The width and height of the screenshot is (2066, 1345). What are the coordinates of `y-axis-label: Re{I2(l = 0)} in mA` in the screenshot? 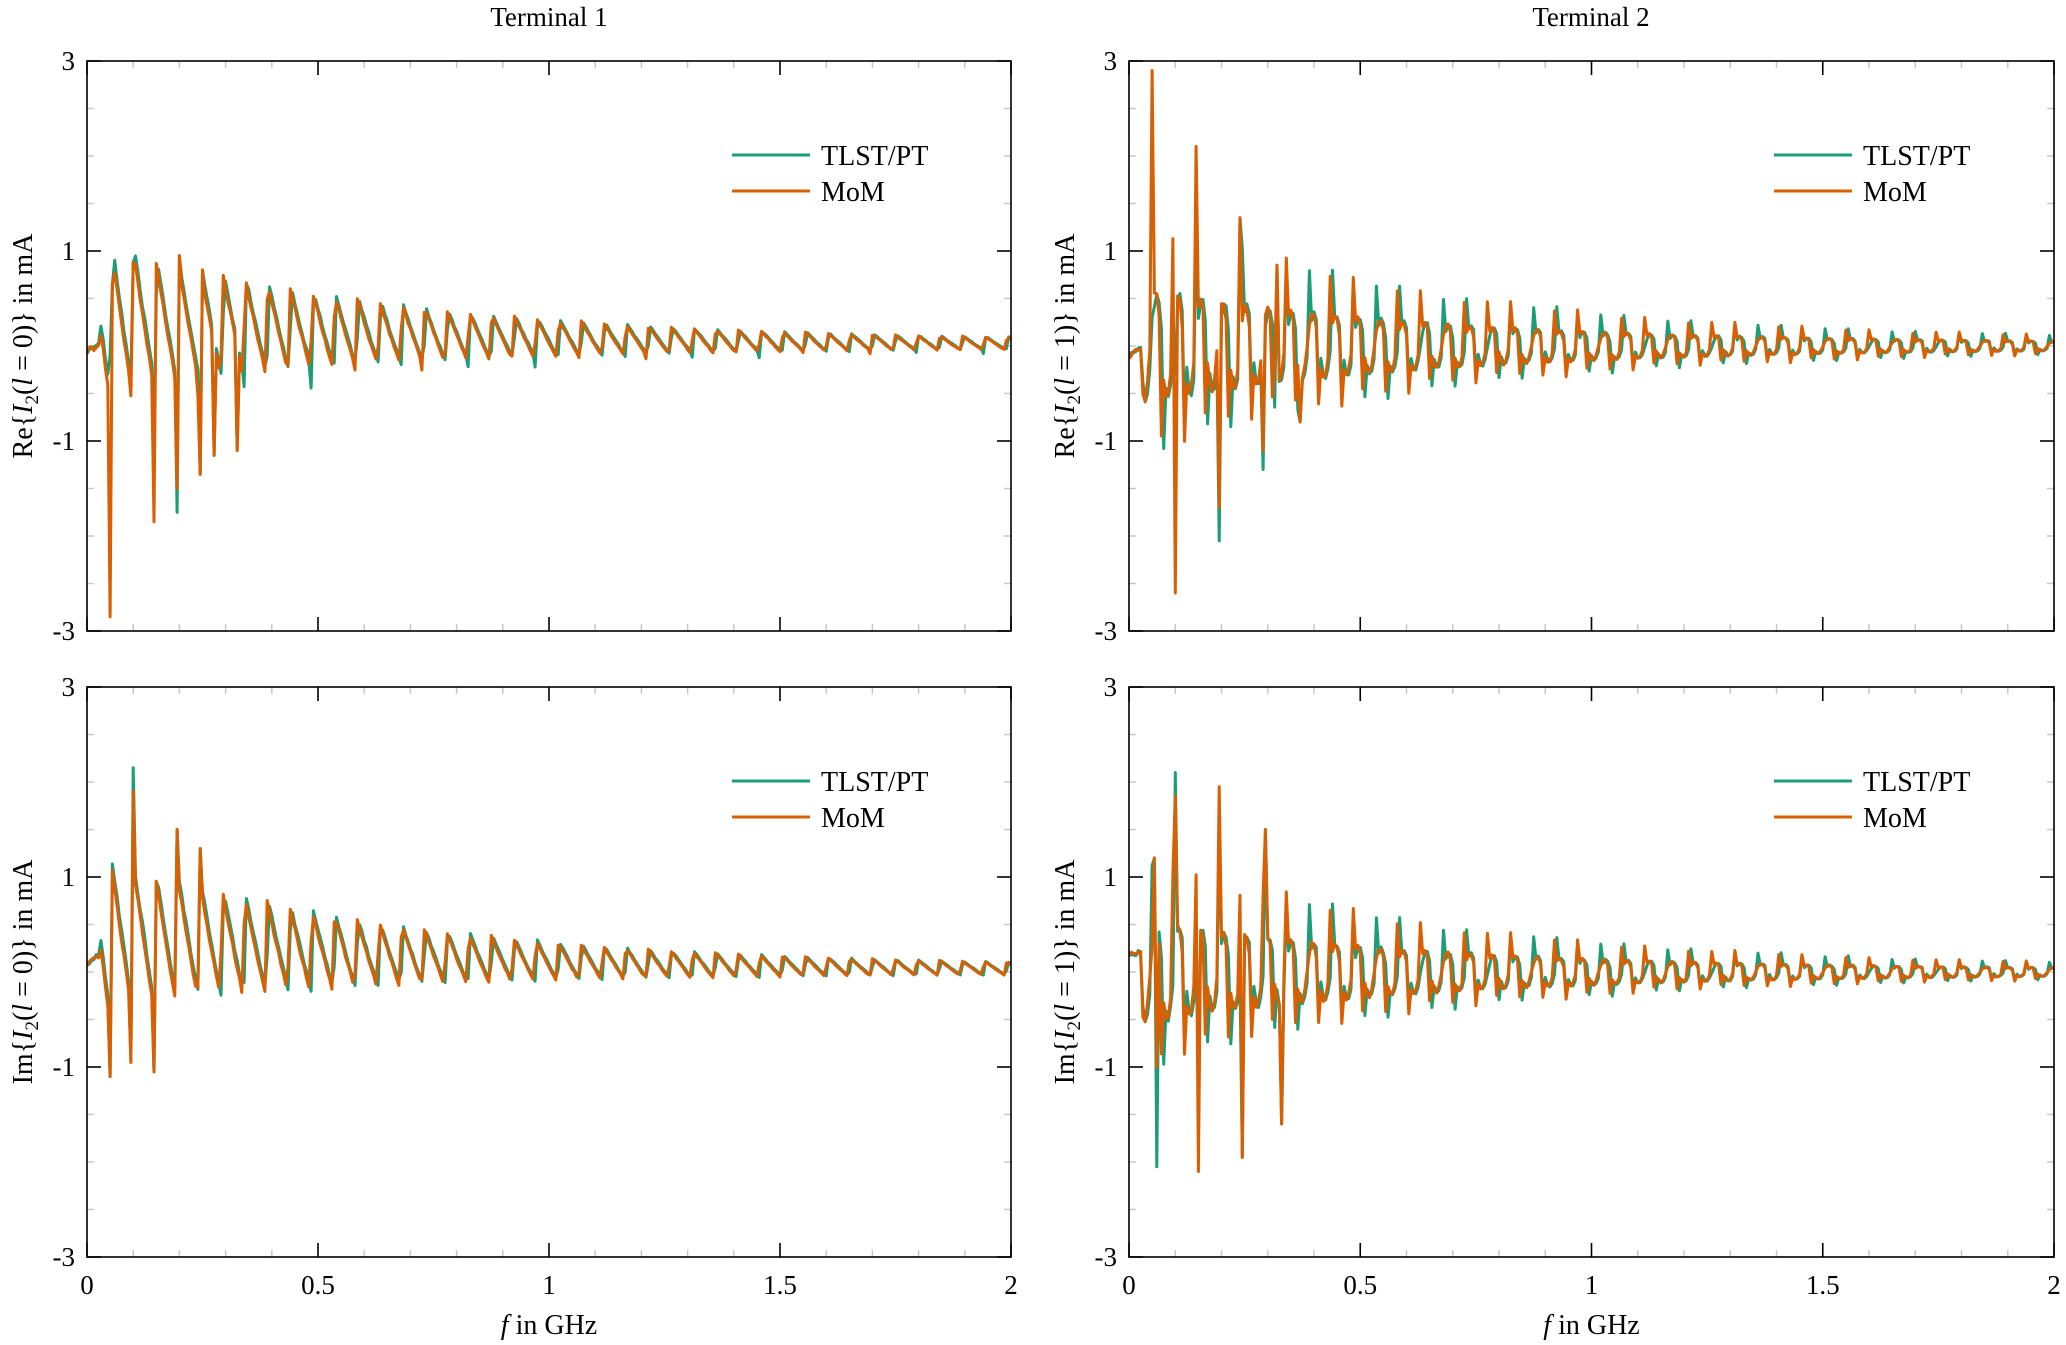 It's located at (25, 346).